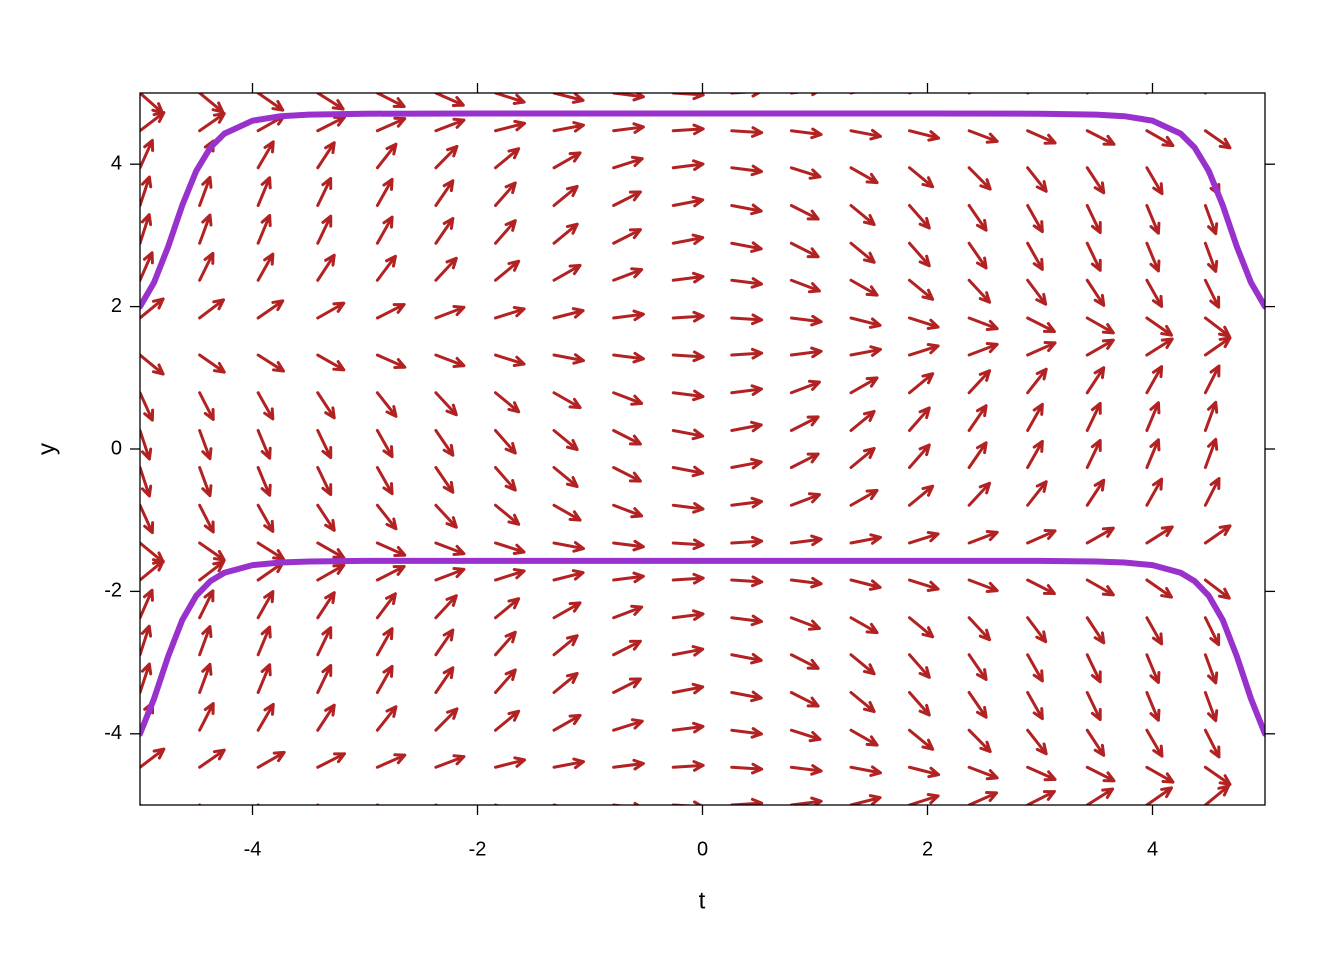  I want to click on x-axis-title: t, so click(702, 900).